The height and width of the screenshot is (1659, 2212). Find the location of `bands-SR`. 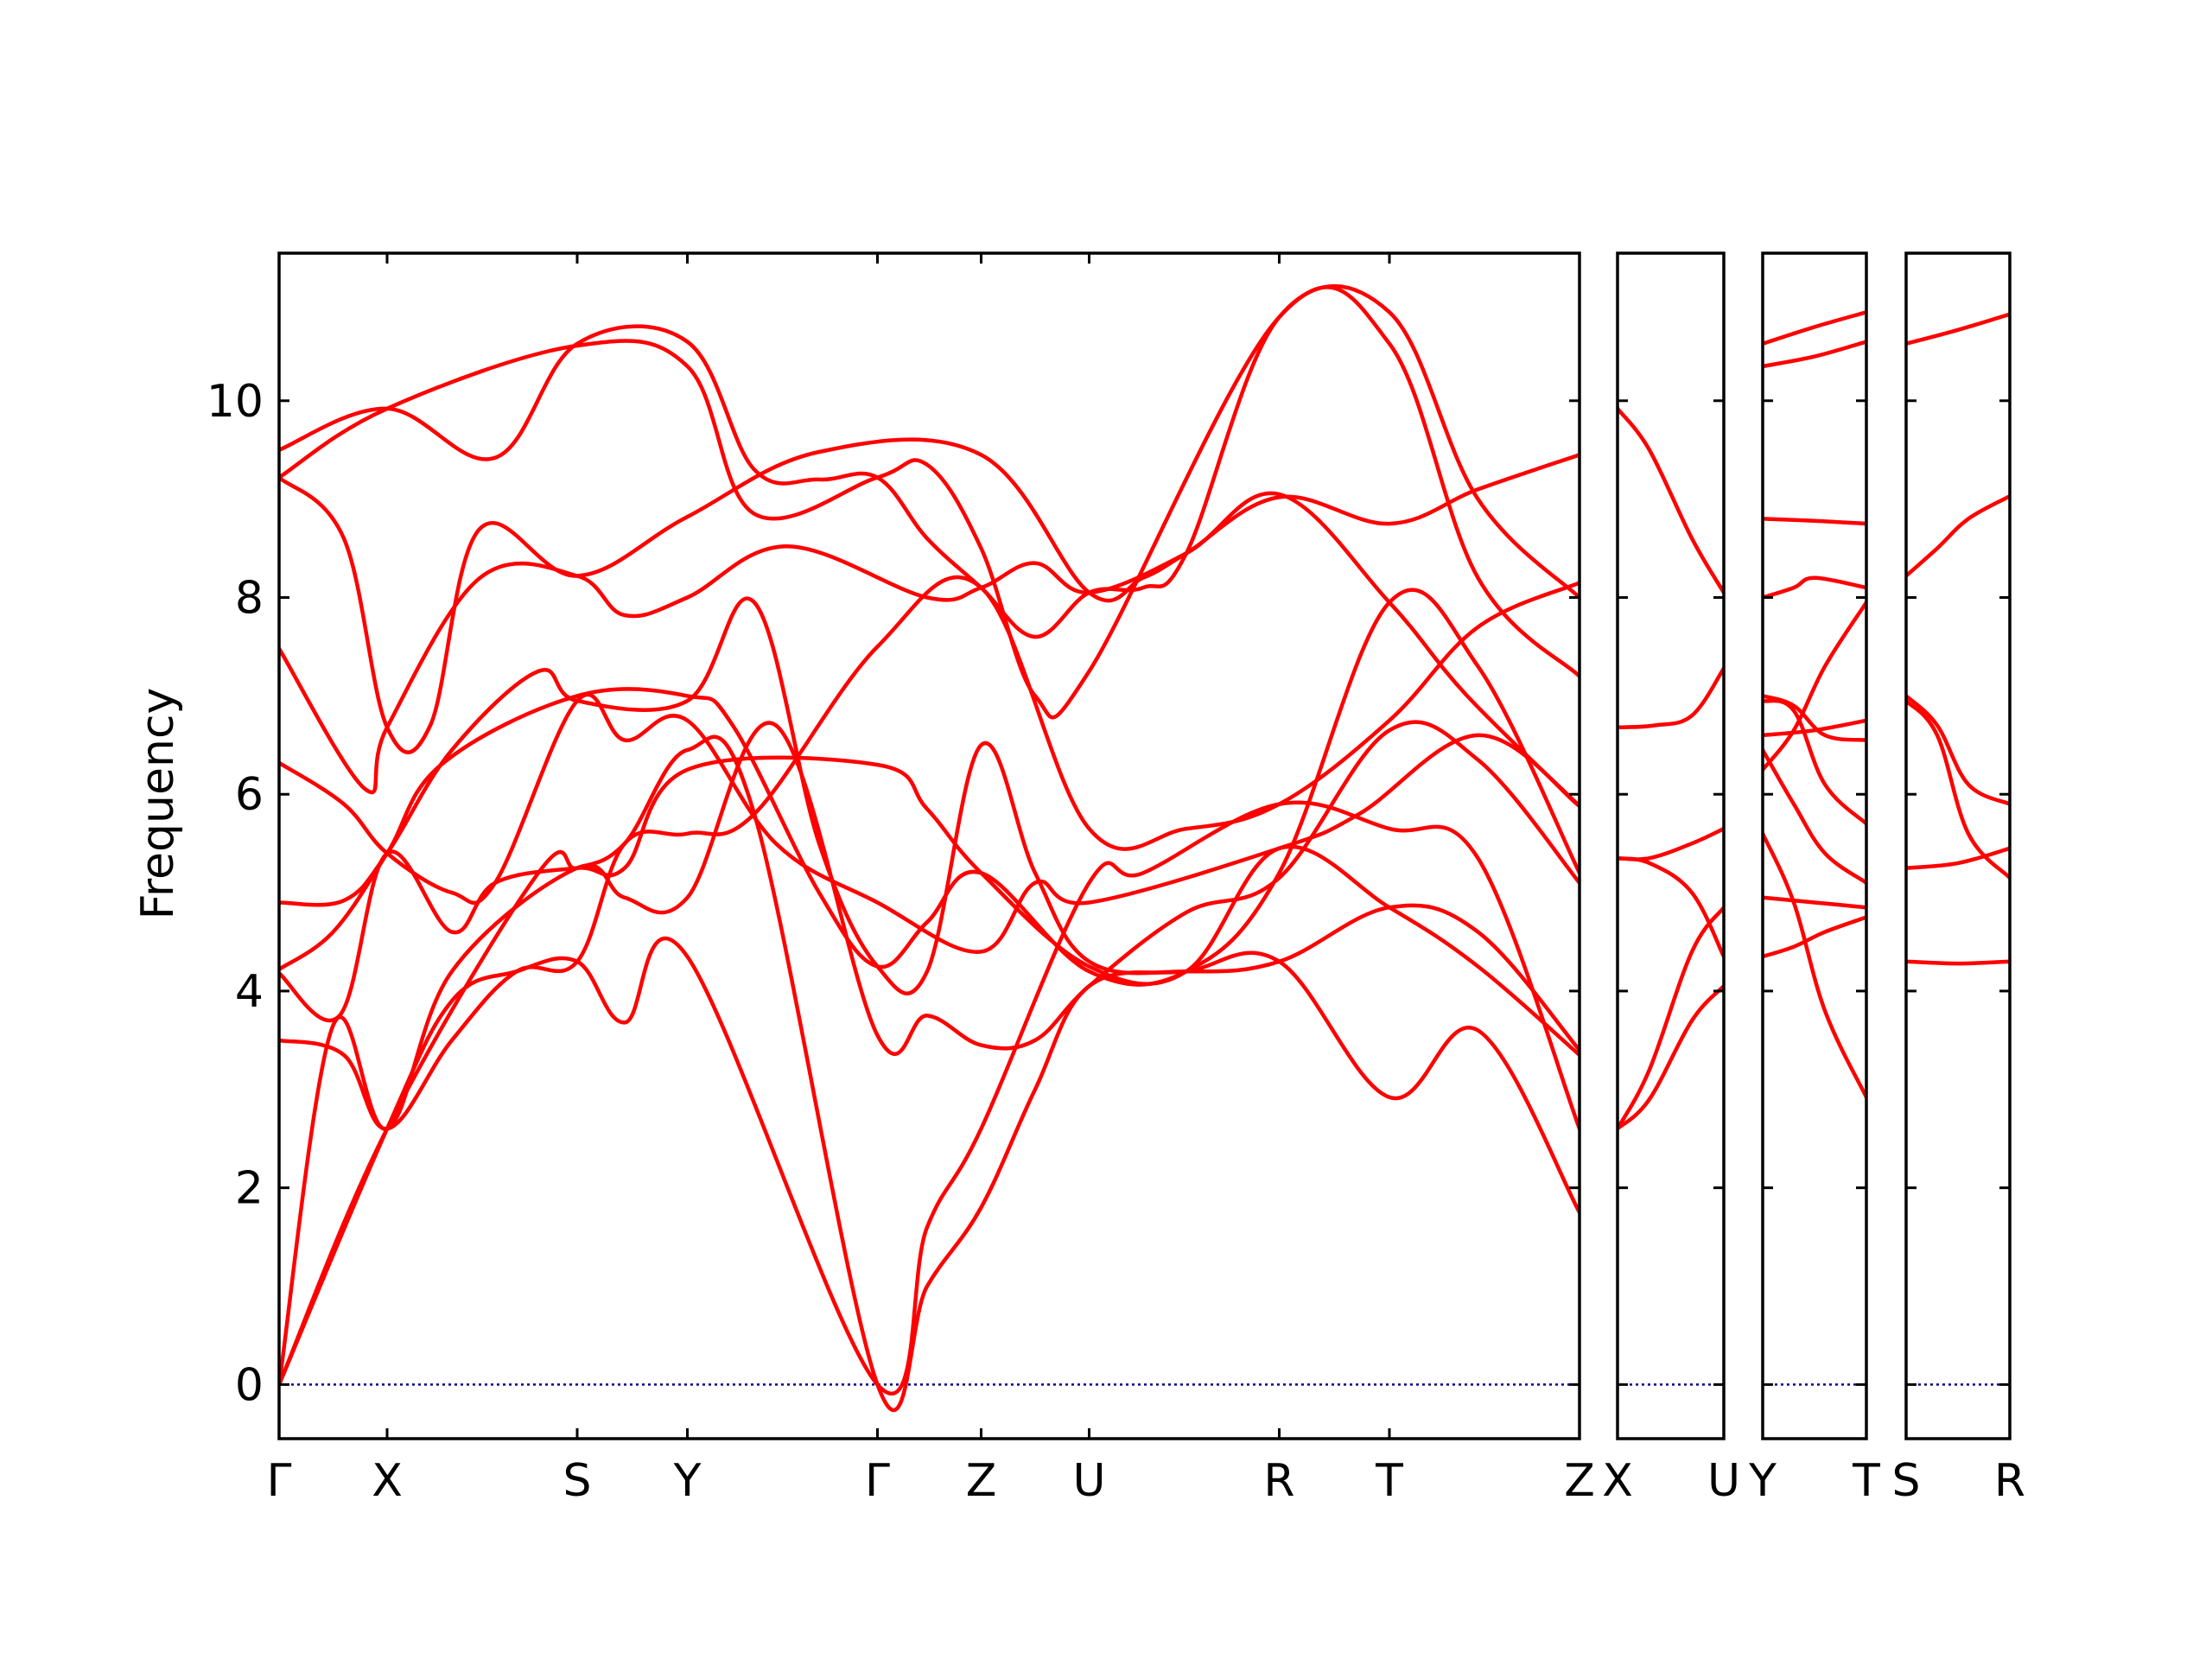

bands-SR is located at coordinates (1958, 639).